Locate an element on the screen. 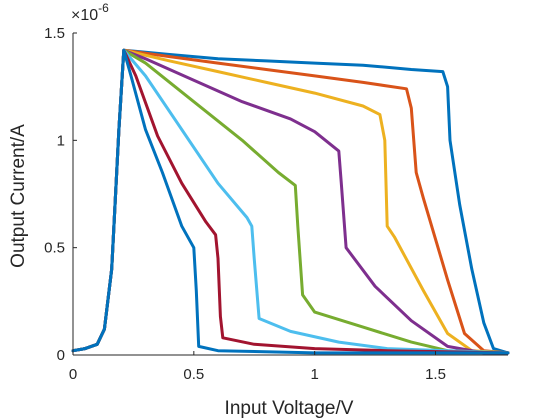 The height and width of the screenshot is (420, 560). y-axis-exponent-label: ×10⁻⁶ is located at coordinates (90, 12).